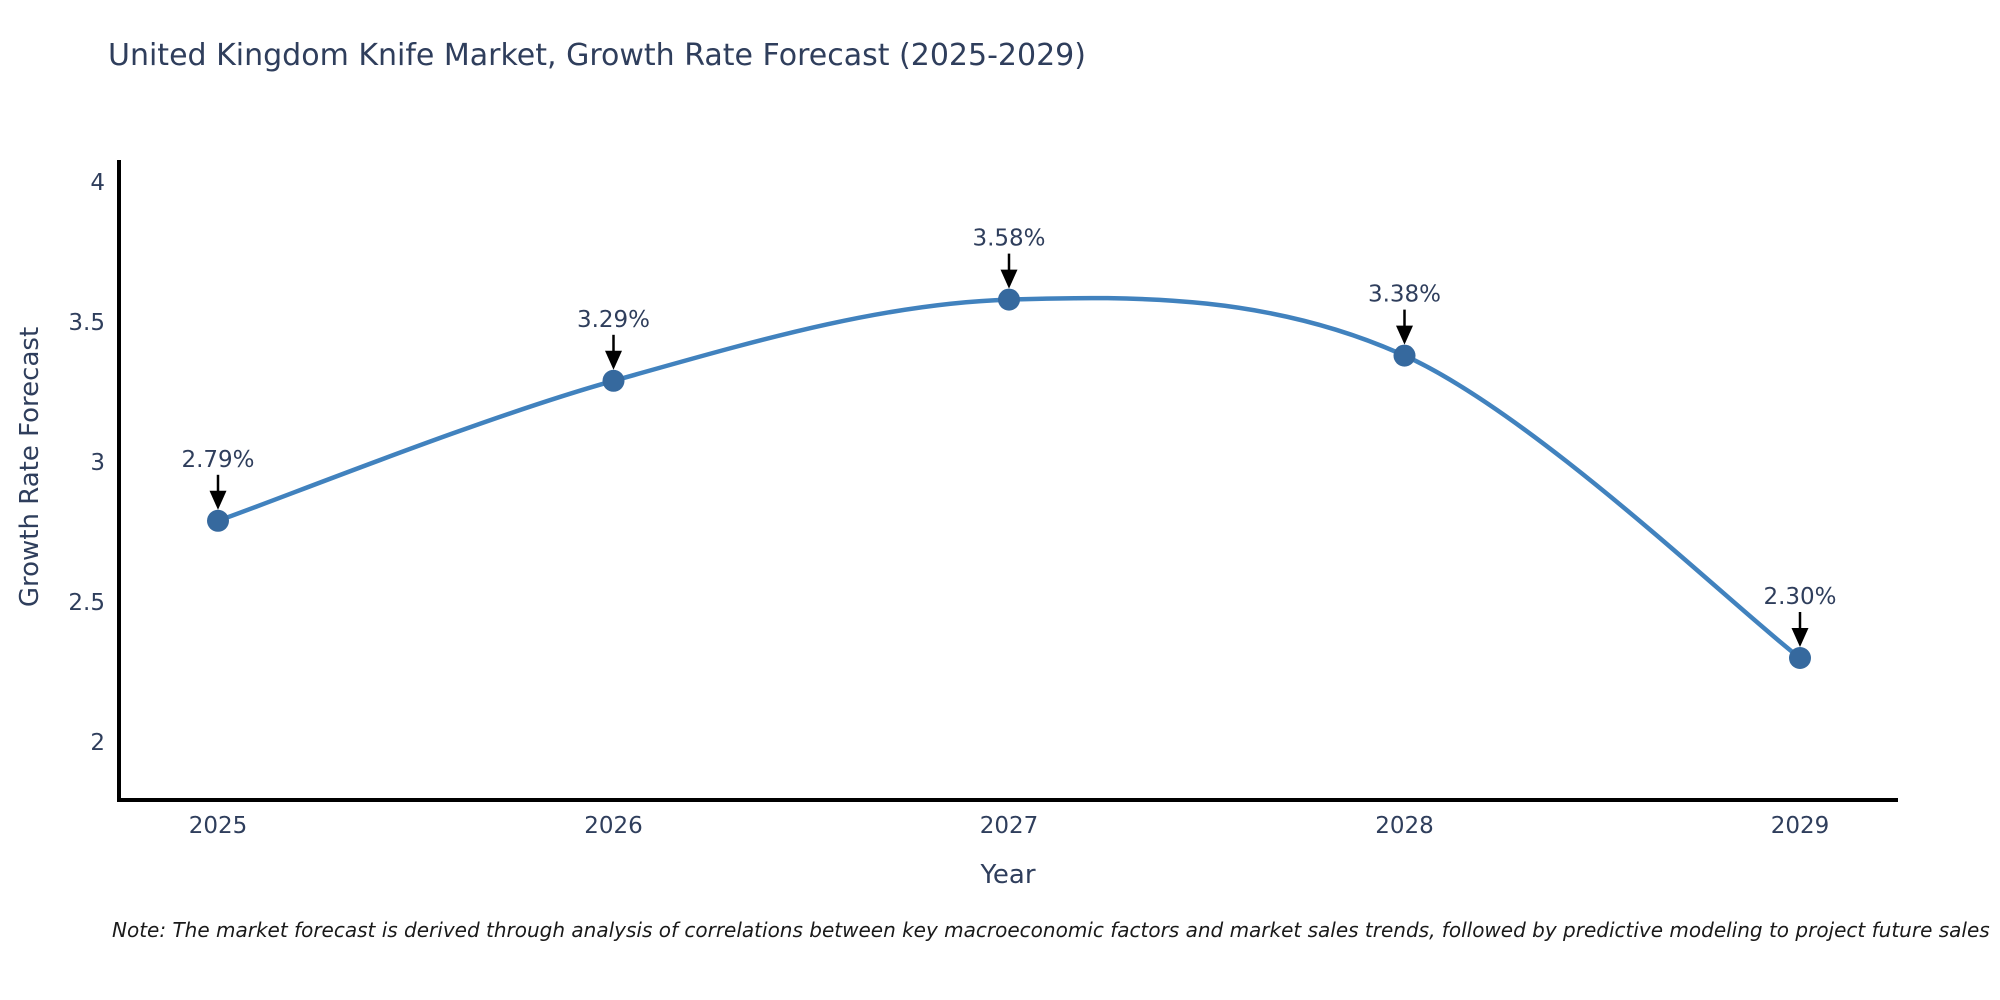 This screenshot has height=1000, width=2000. Describe the element at coordinates (217, 460) in the screenshot. I see `data-point-label: 2.79%` at that location.